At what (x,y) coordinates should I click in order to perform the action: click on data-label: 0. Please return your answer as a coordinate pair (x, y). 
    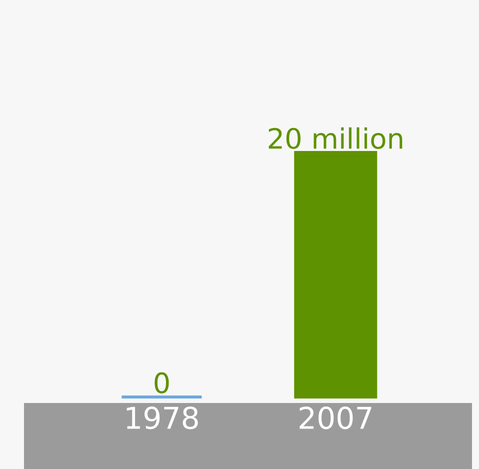
    Looking at the image, I should click on (161, 383).